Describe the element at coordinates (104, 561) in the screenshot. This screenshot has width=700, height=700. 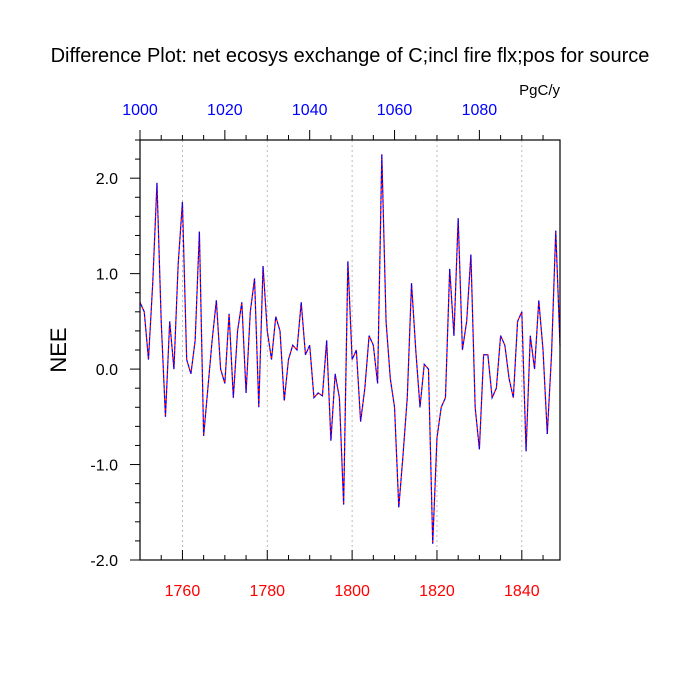
I see `y-tick-label: -2.0` at that location.